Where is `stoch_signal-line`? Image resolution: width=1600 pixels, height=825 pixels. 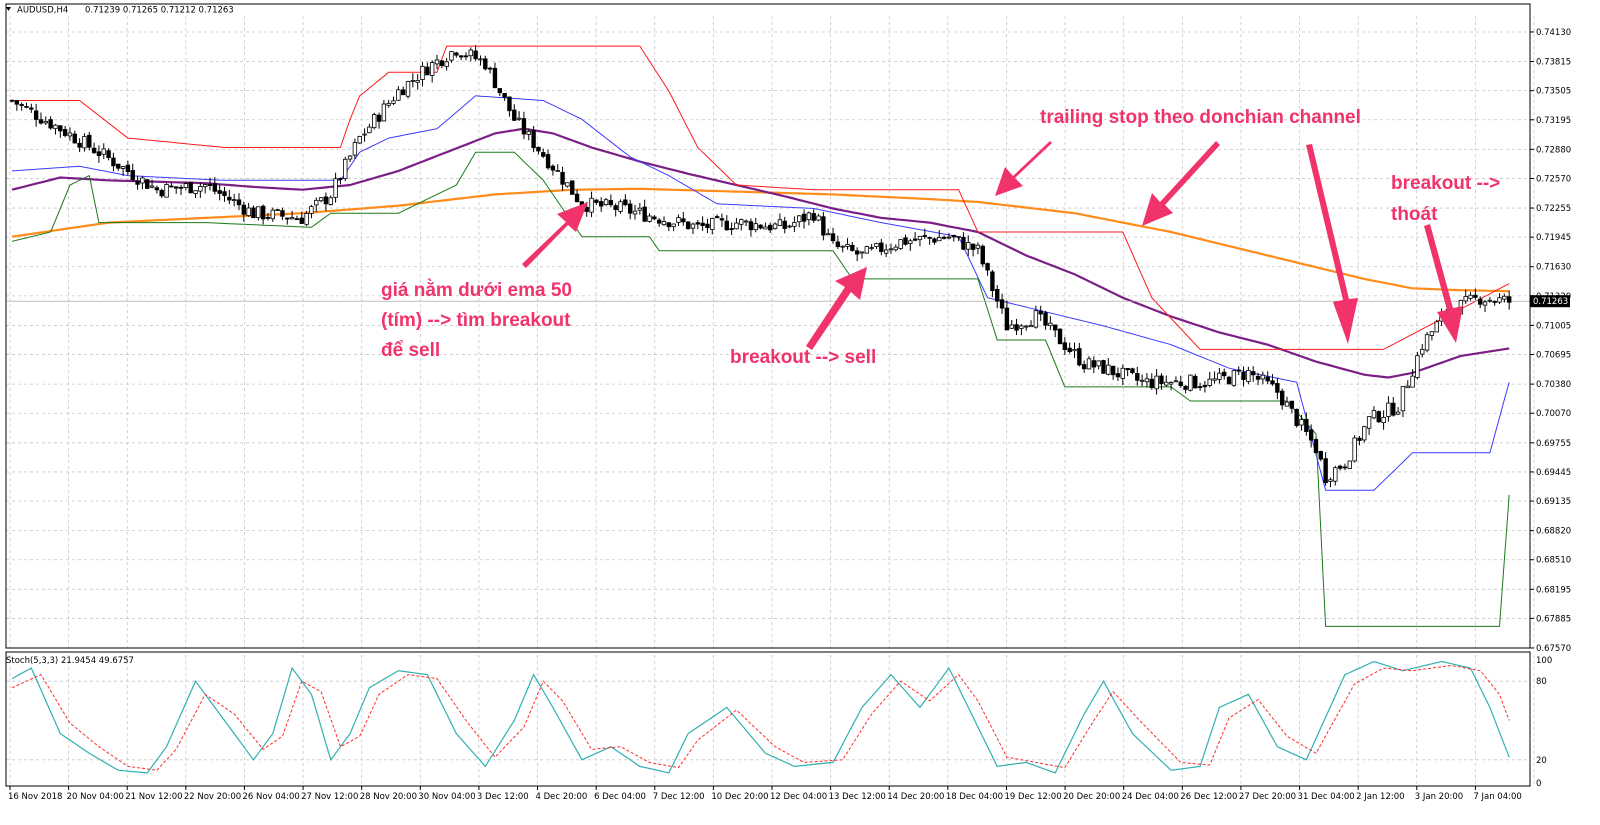
stoch_signal-line is located at coordinates (760, 717).